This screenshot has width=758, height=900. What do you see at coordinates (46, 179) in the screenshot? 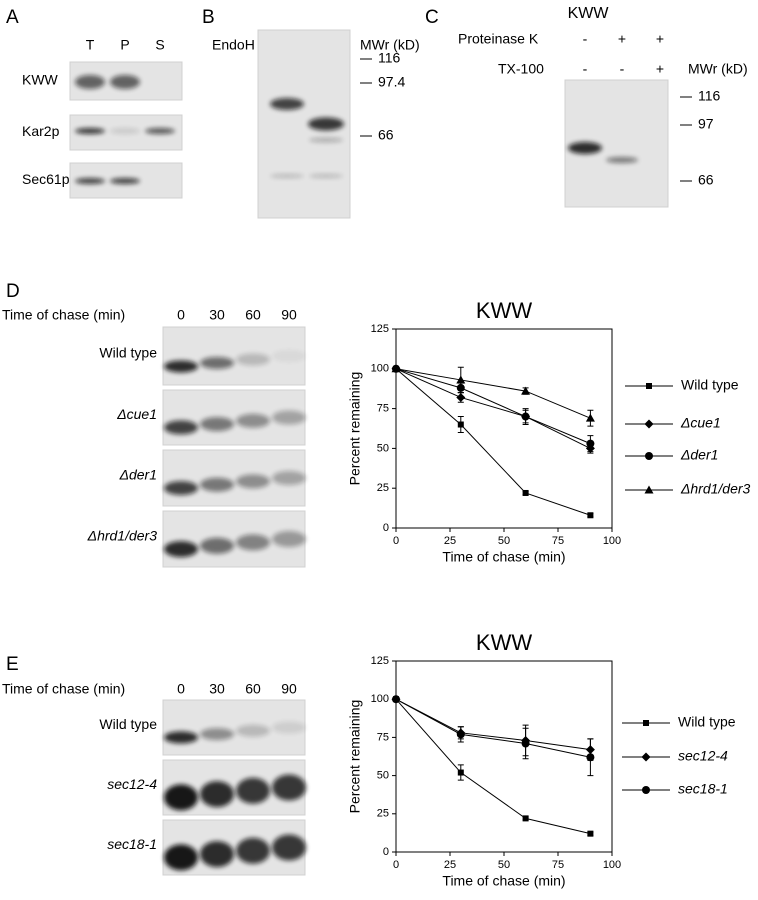
I see `label: Sec61p` at bounding box center [46, 179].